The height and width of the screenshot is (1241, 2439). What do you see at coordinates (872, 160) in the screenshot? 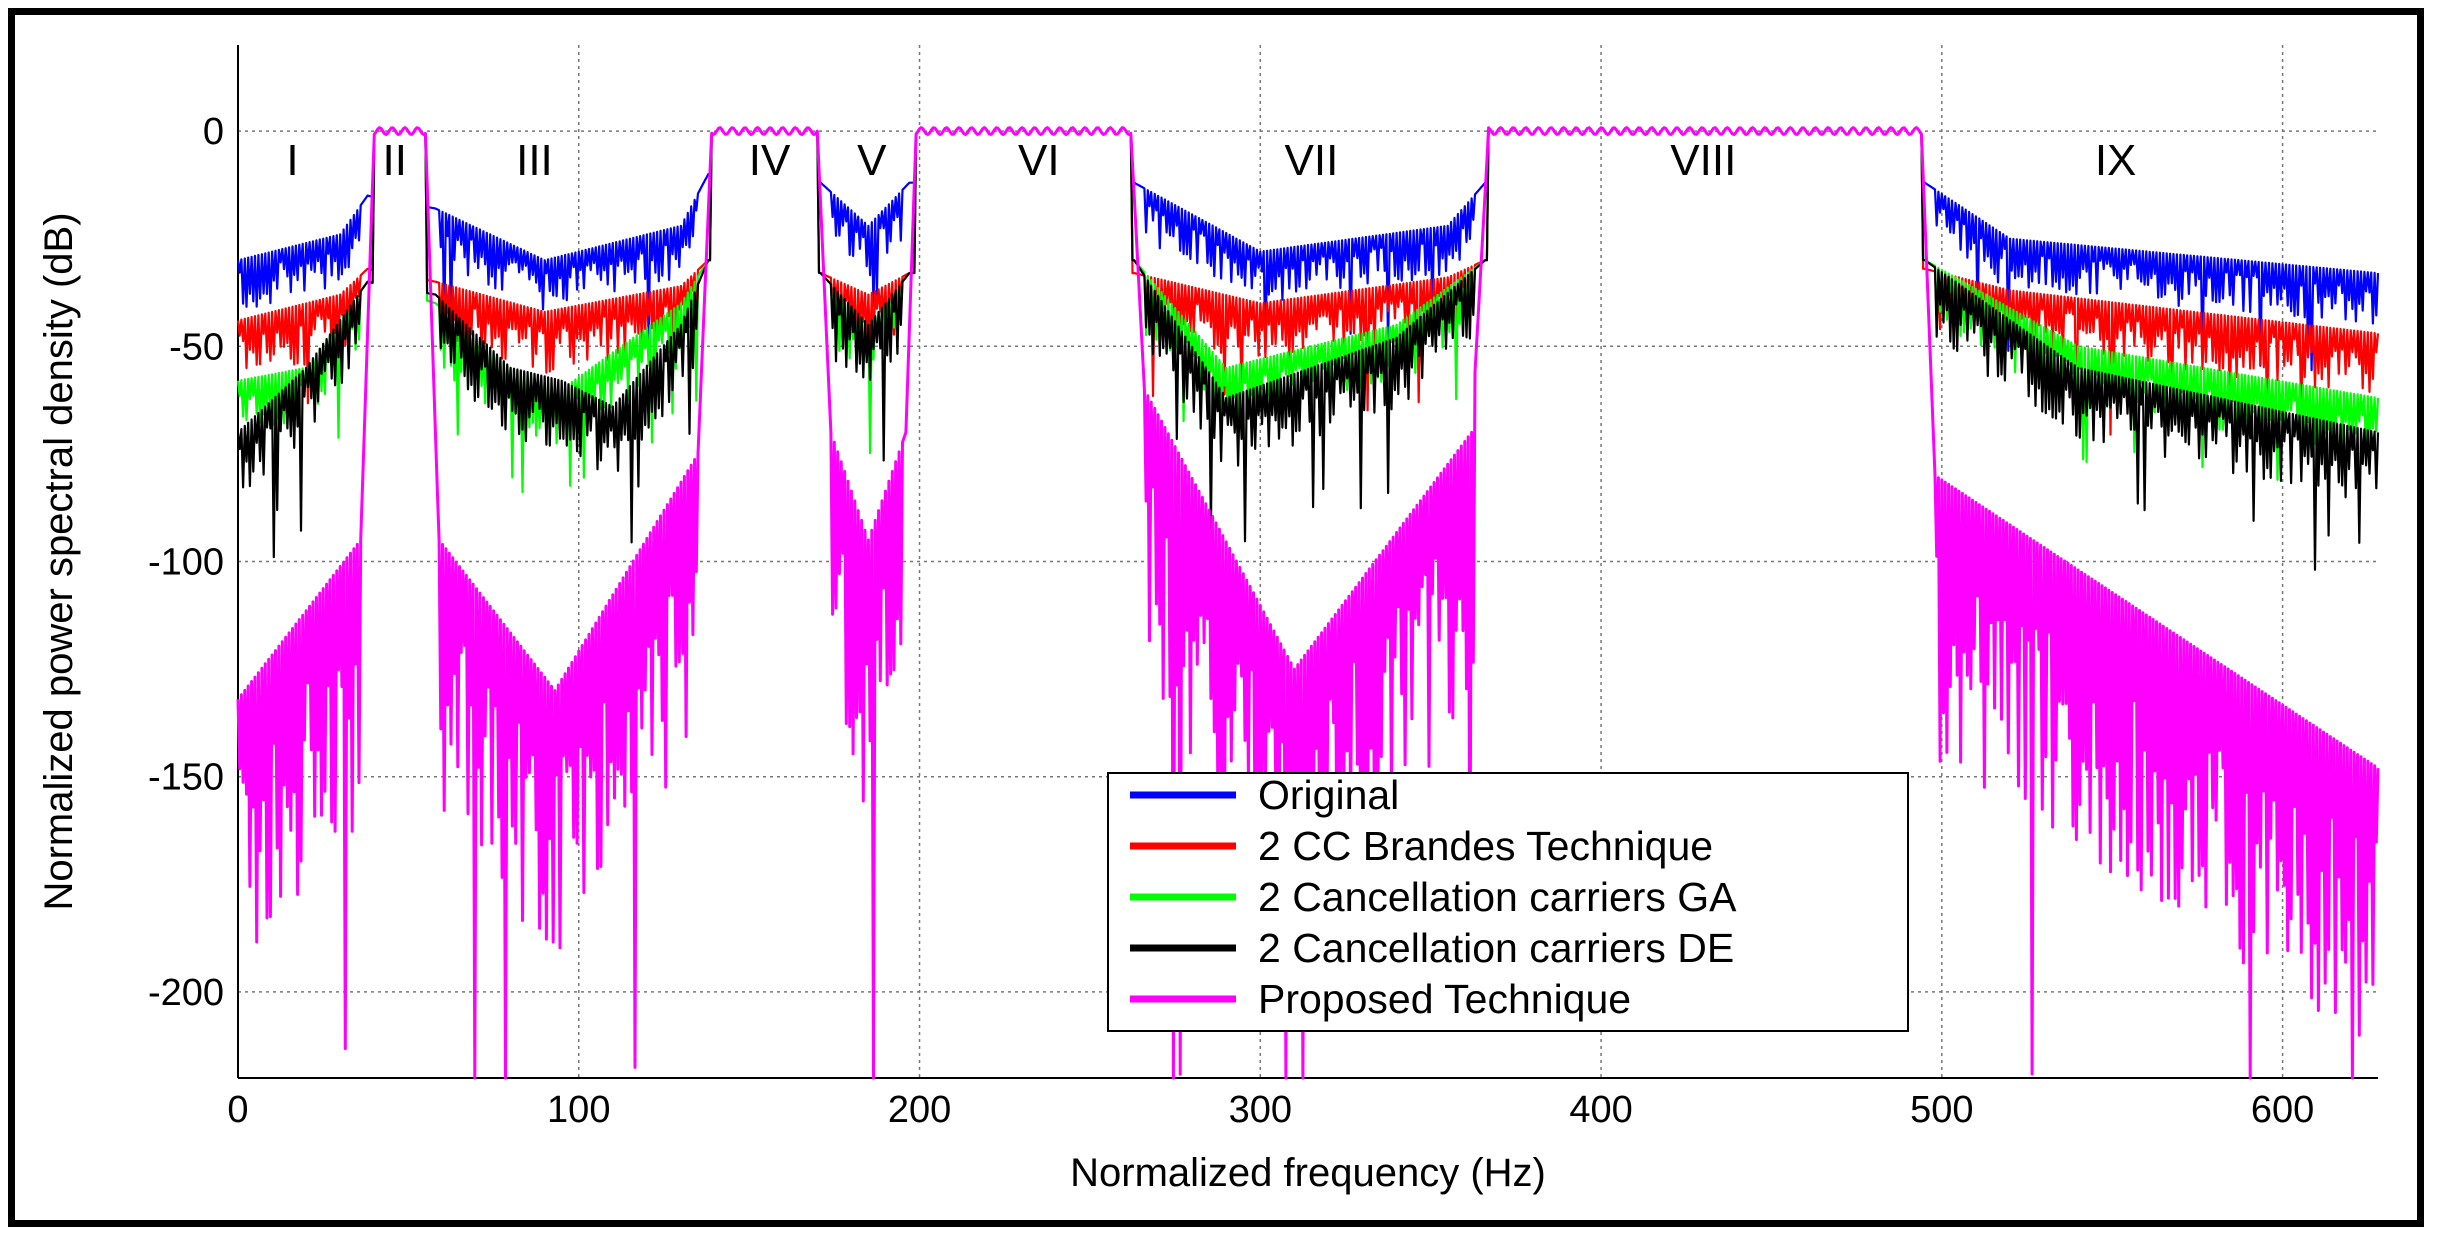
I see `region-label: V` at bounding box center [872, 160].